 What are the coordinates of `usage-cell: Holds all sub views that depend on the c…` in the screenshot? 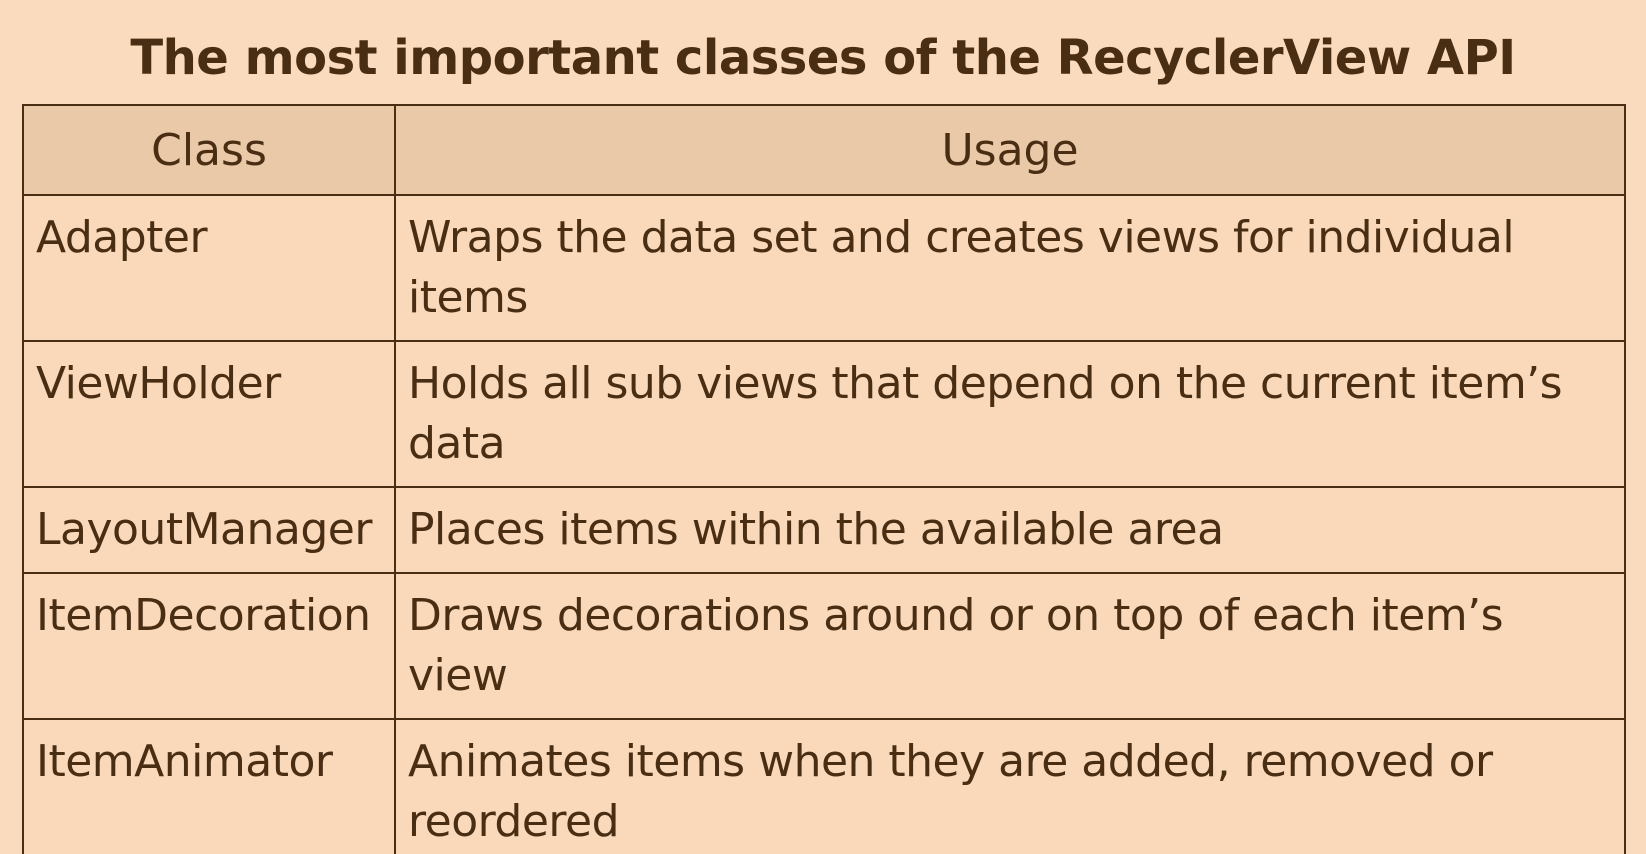 It's located at (1010, 414).